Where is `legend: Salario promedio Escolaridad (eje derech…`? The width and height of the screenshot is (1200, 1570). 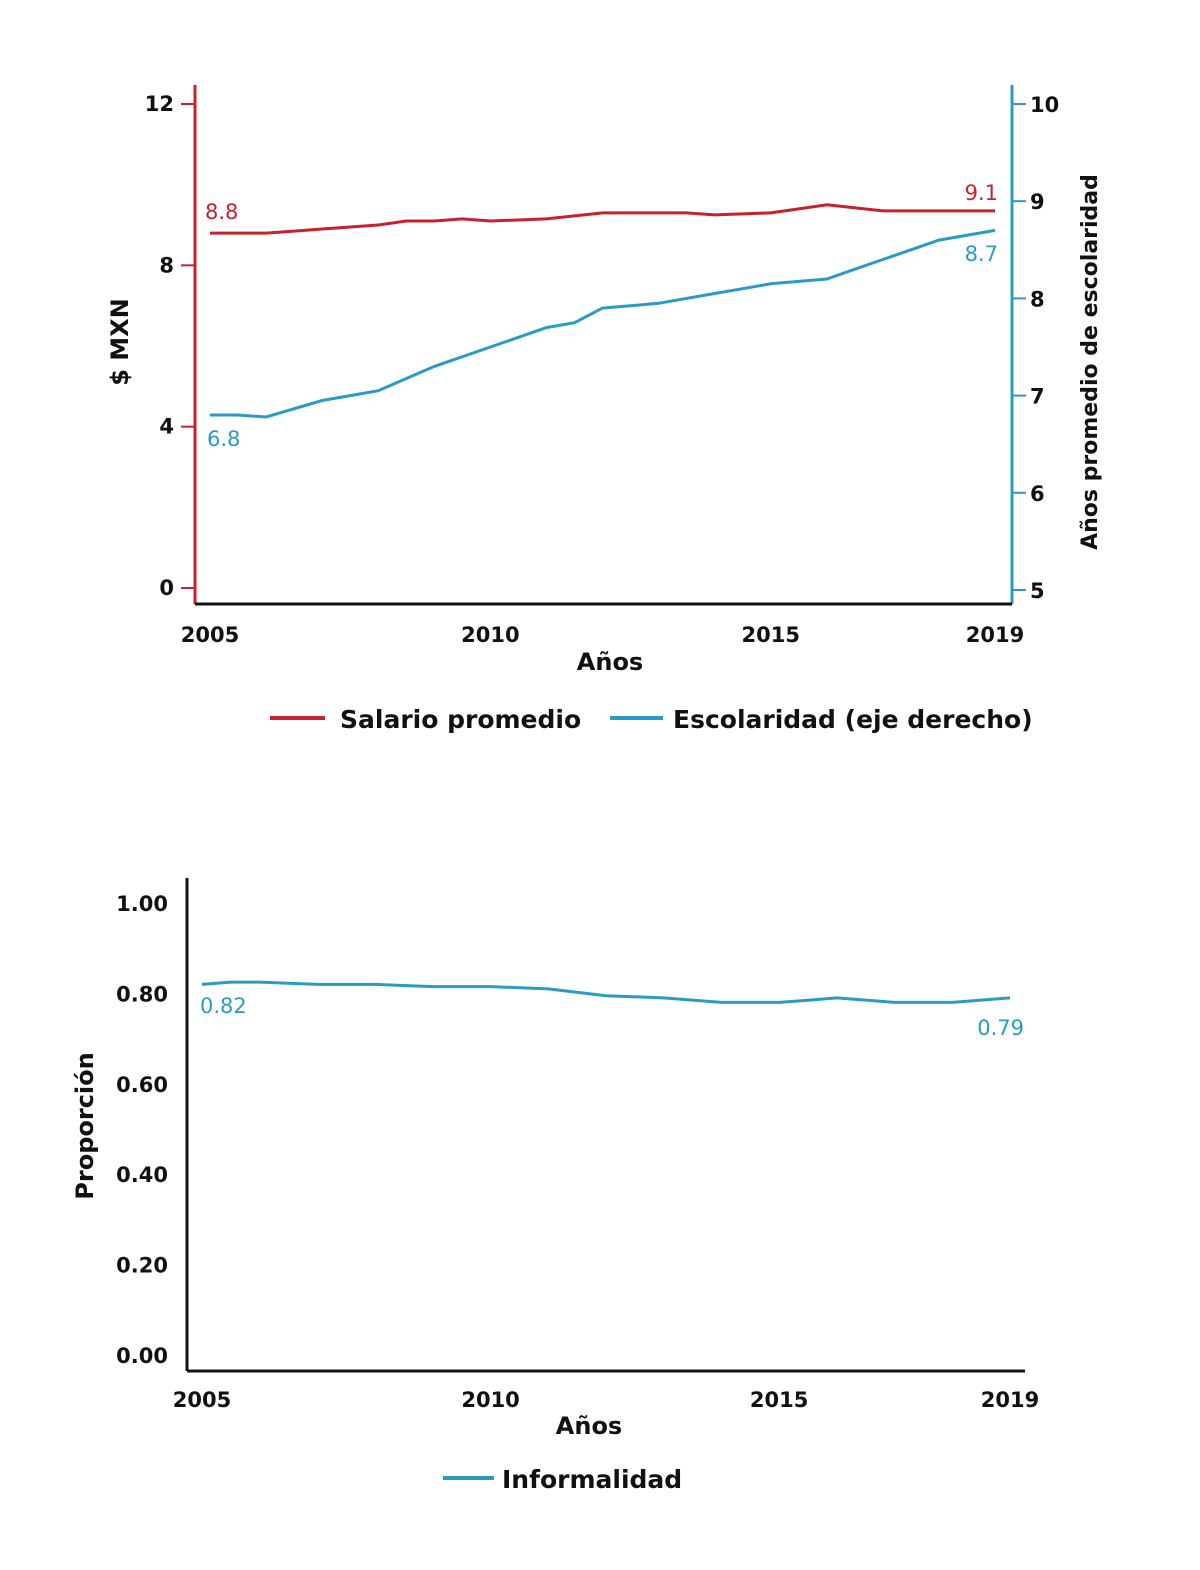 legend: Salario promedio Escolaridad (eje derech… is located at coordinates (651, 719).